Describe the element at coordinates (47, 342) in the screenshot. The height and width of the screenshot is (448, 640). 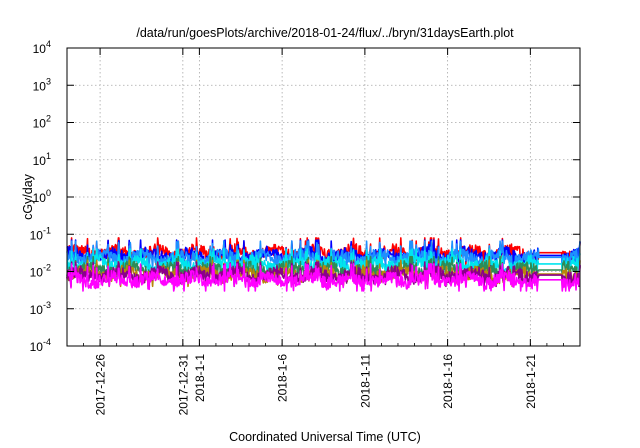
I see `y-tick-exponent: -4` at that location.